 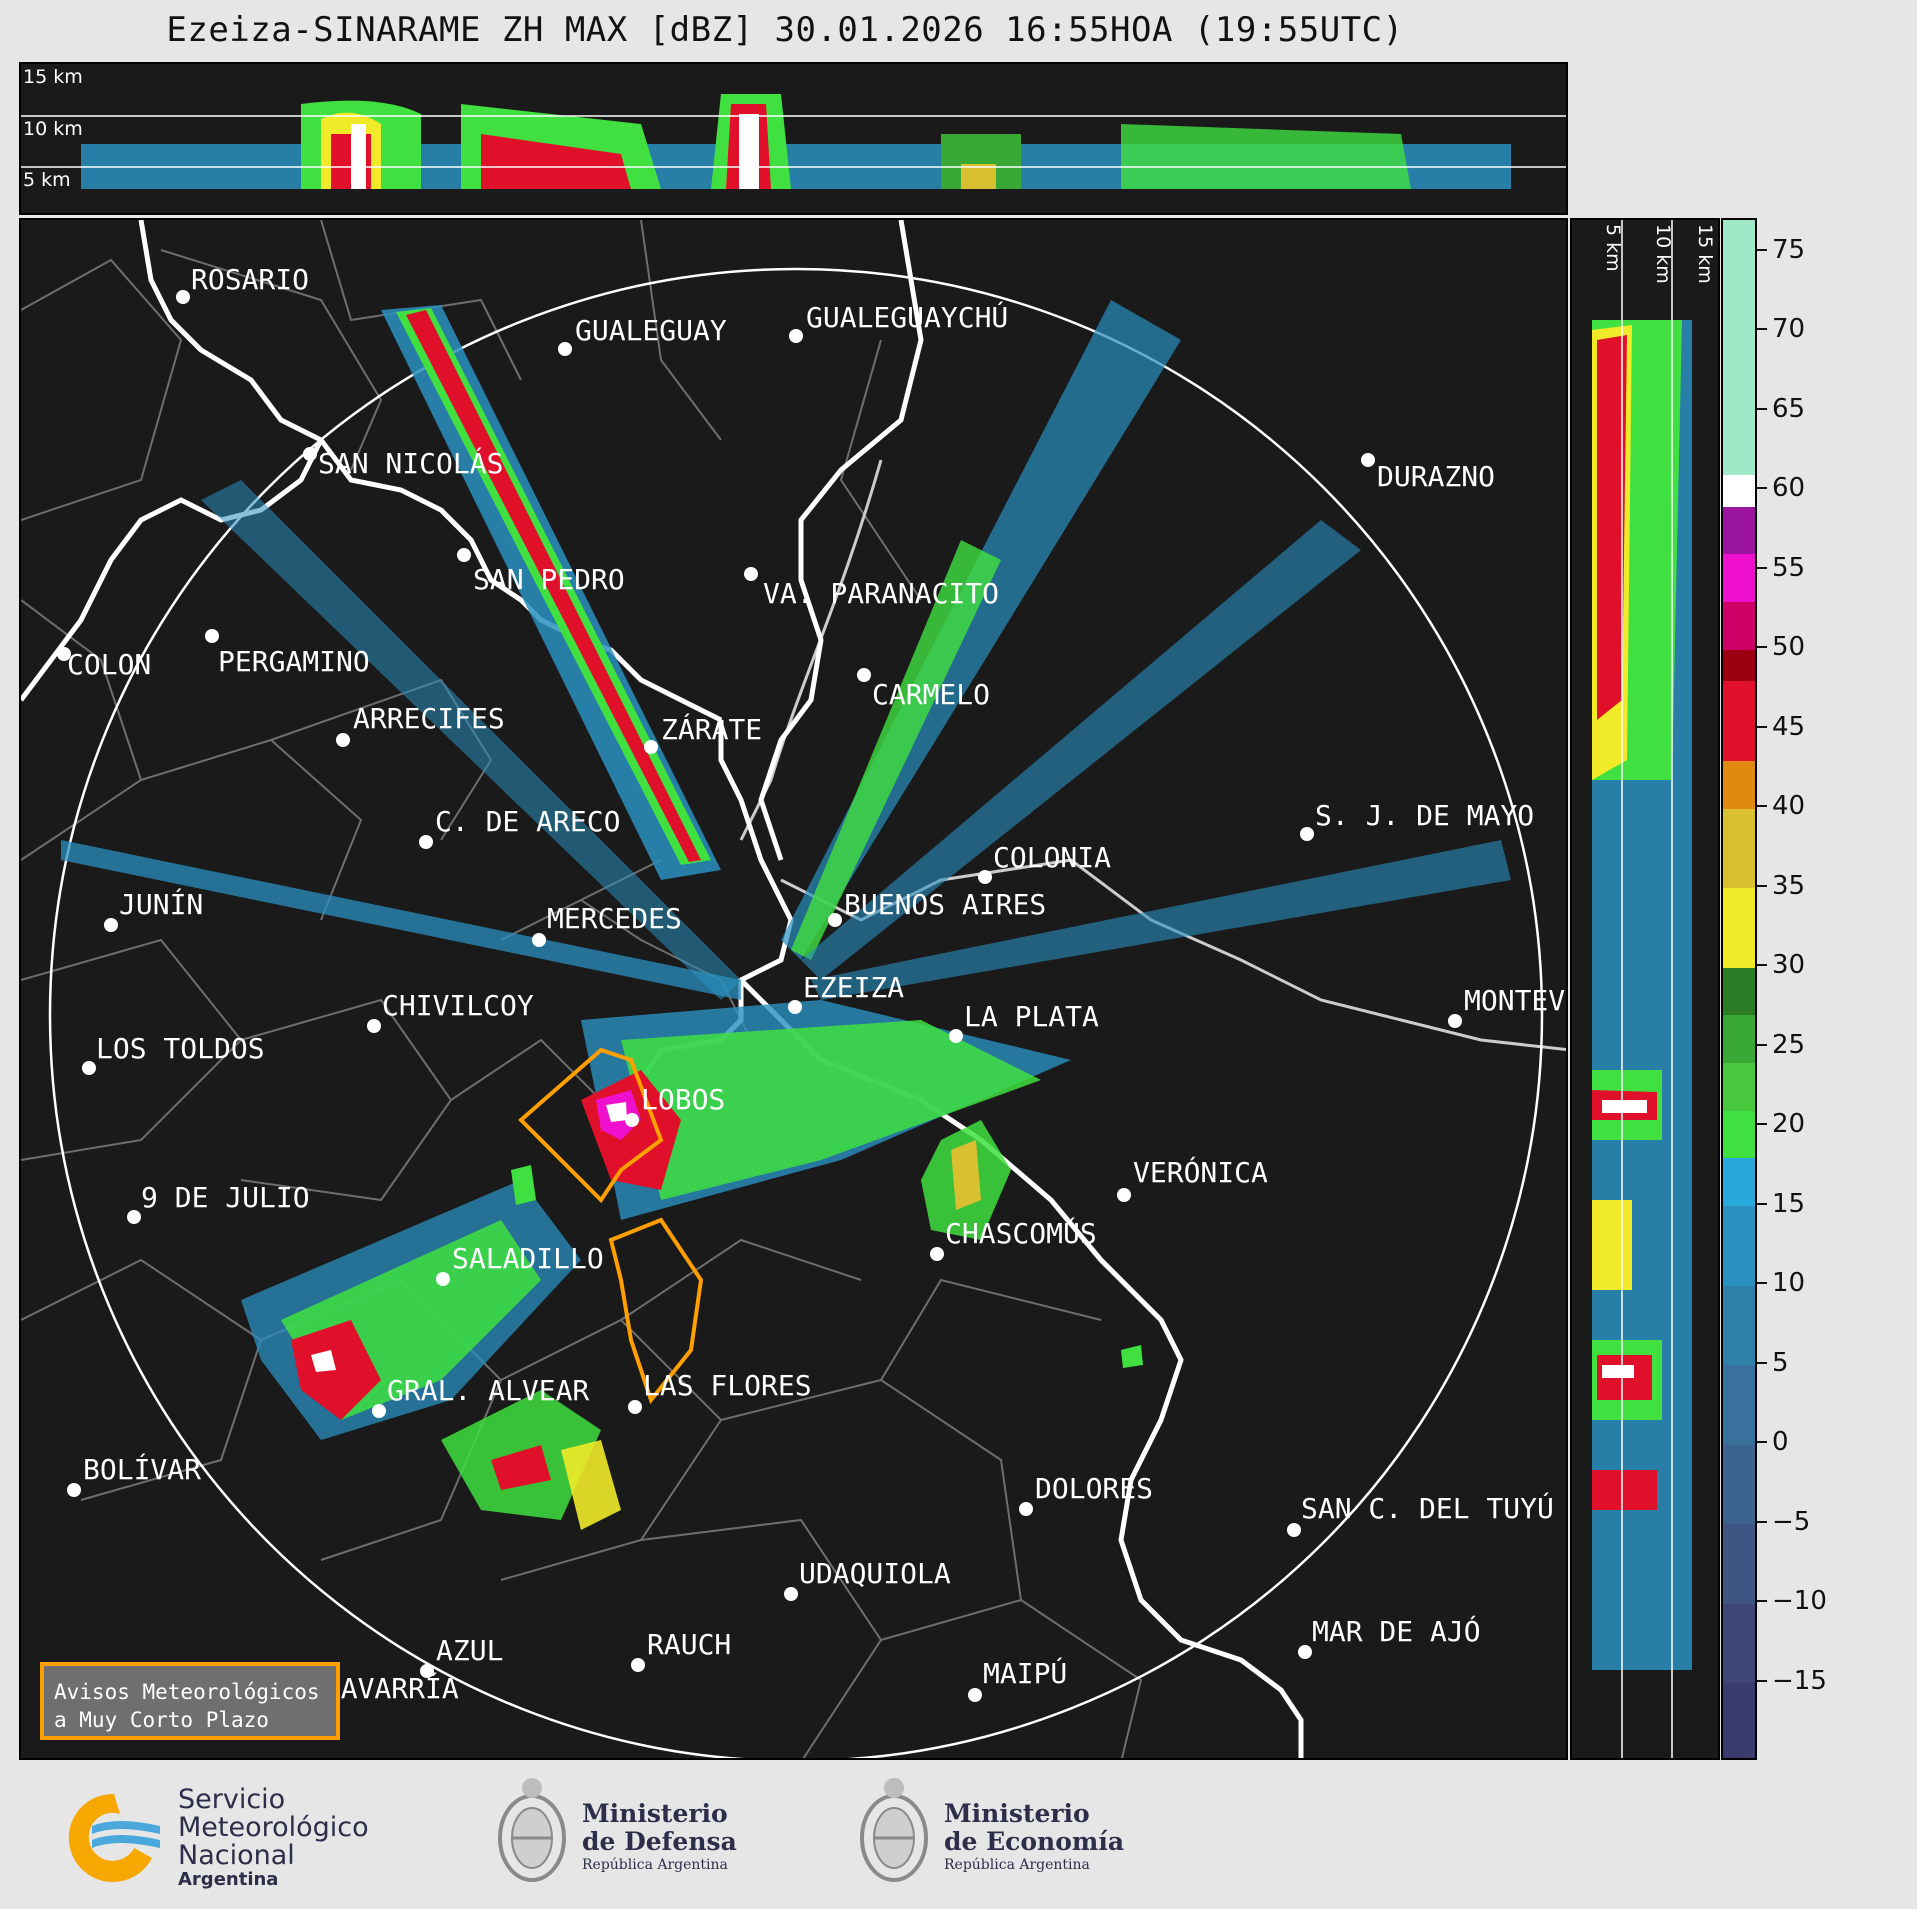 I want to click on city-label-buenos-aires: BUENOS AIRES, so click(x=945, y=904).